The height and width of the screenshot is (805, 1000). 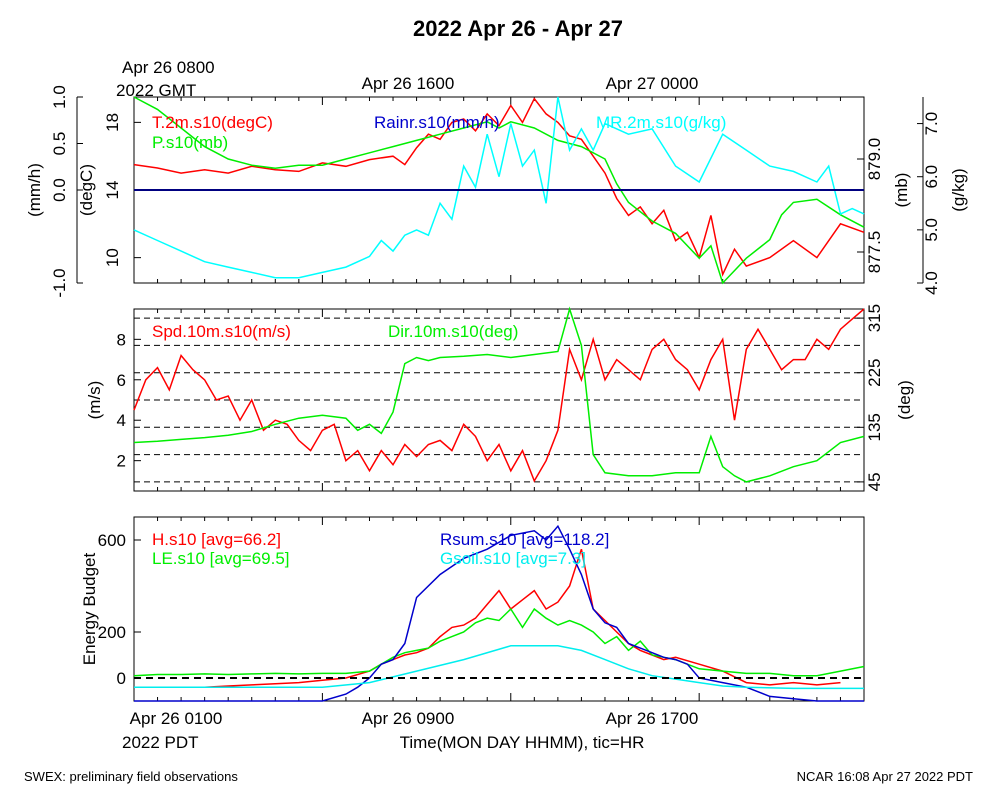 I want to click on legend-entry-1: T.2m.s10(degC), so click(x=212, y=122).